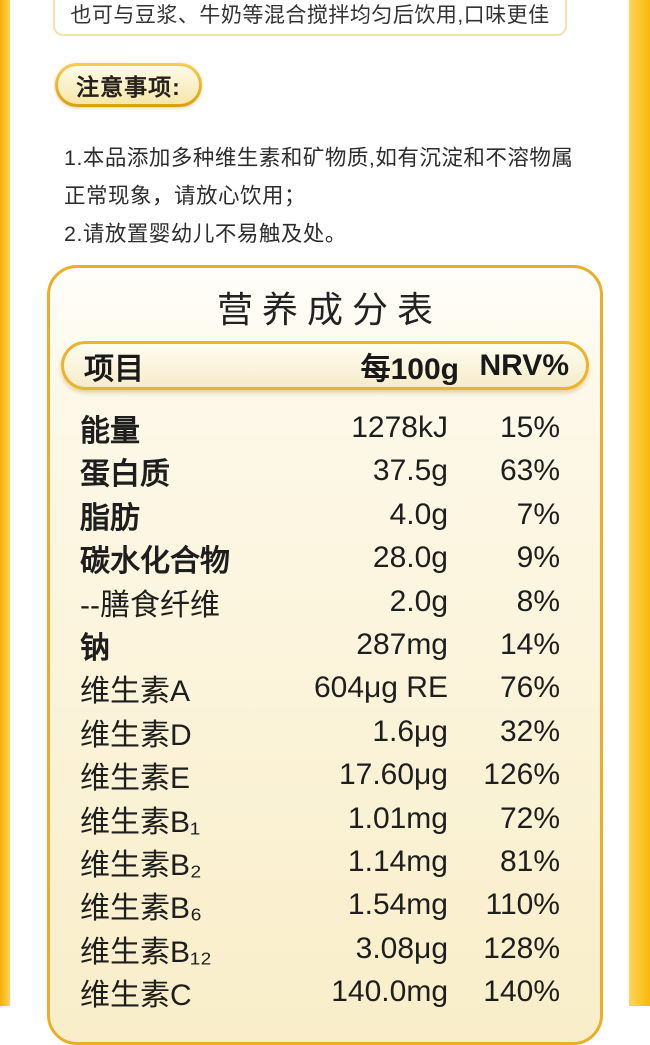 This screenshot has height=1045, width=650. Describe the element at coordinates (320, 818) in the screenshot. I see `table-row: 维生素B₁ 1.01mg 72%` at that location.